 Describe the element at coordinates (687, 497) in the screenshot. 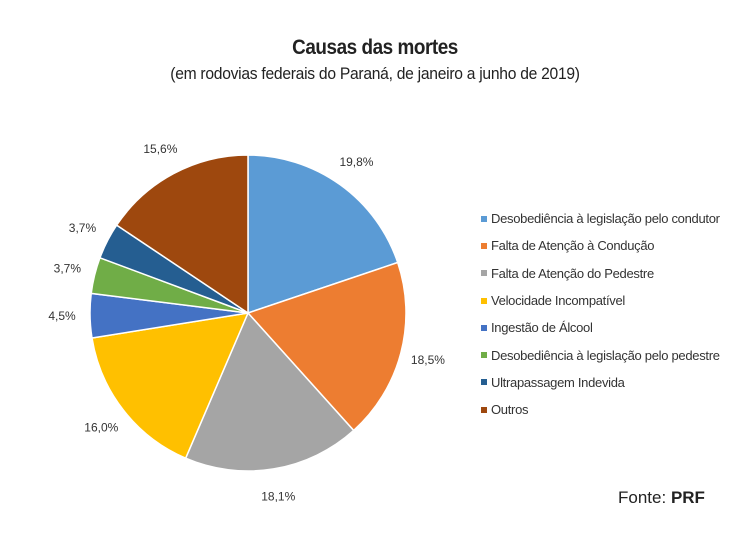

I see `source-value: PRF` at that location.